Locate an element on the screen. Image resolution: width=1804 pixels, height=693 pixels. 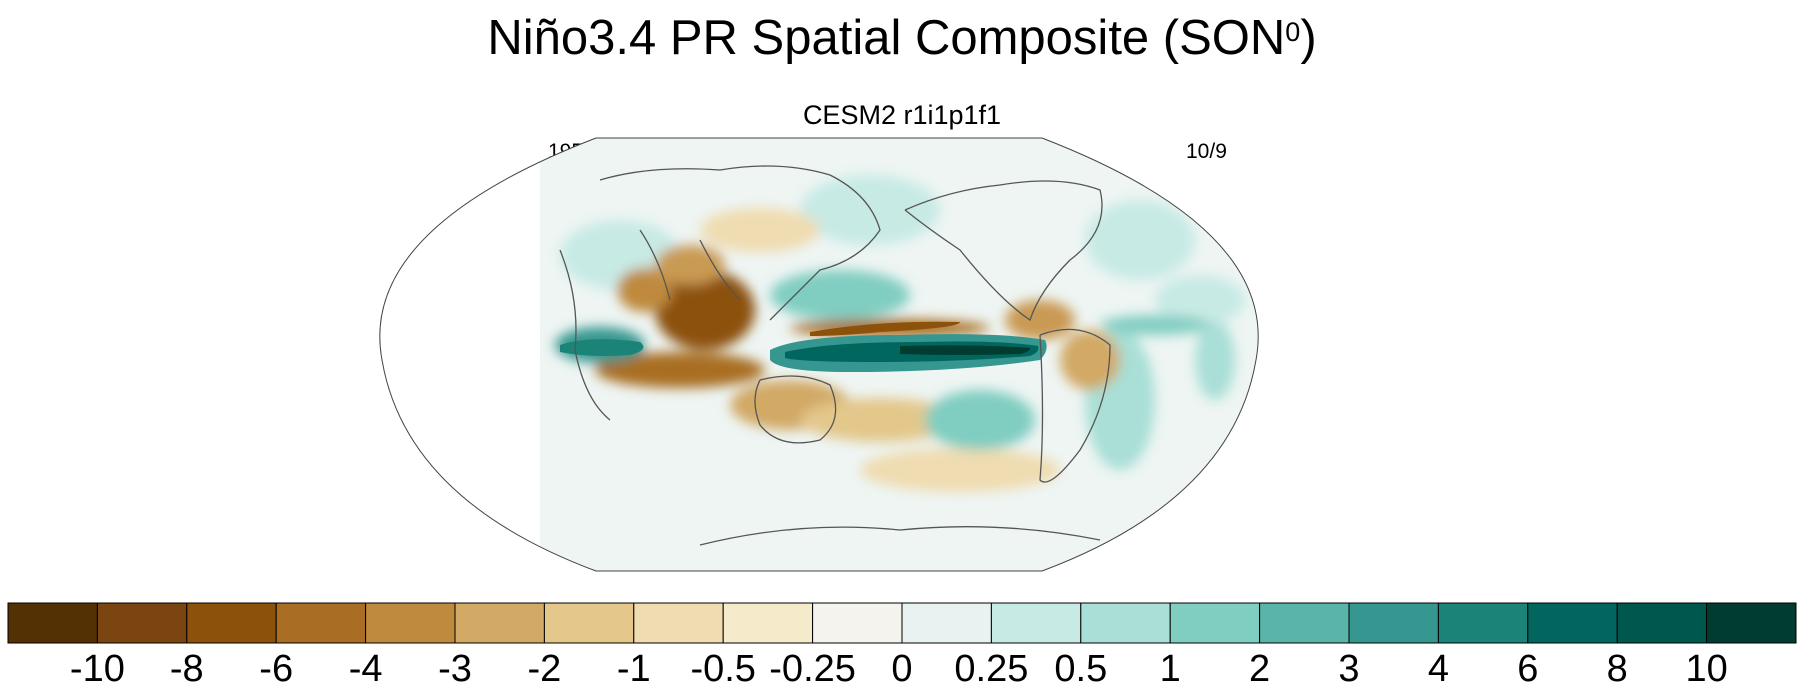
colorbar-tick-label: 3 is located at coordinates (1349, 669).